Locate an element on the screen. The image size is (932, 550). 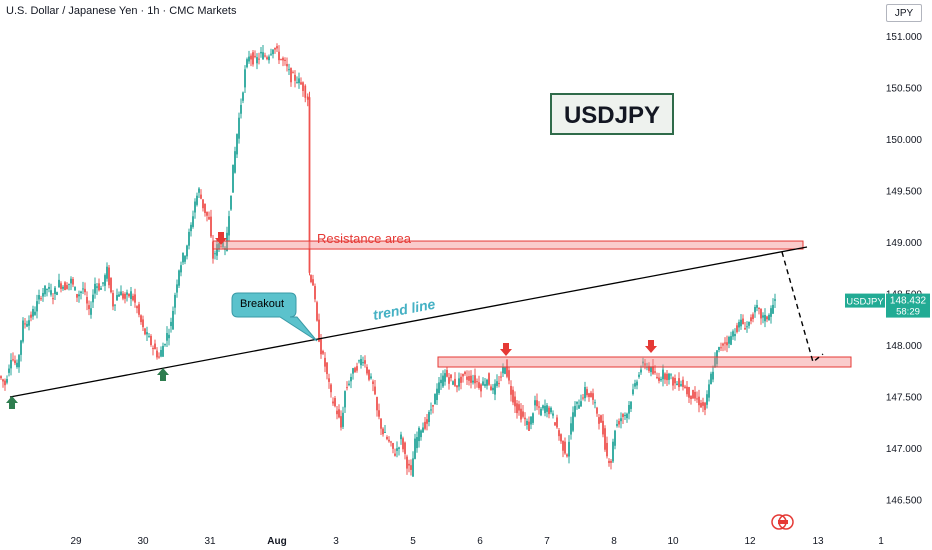
time-tick-label: 10 is located at coordinates (673, 541).